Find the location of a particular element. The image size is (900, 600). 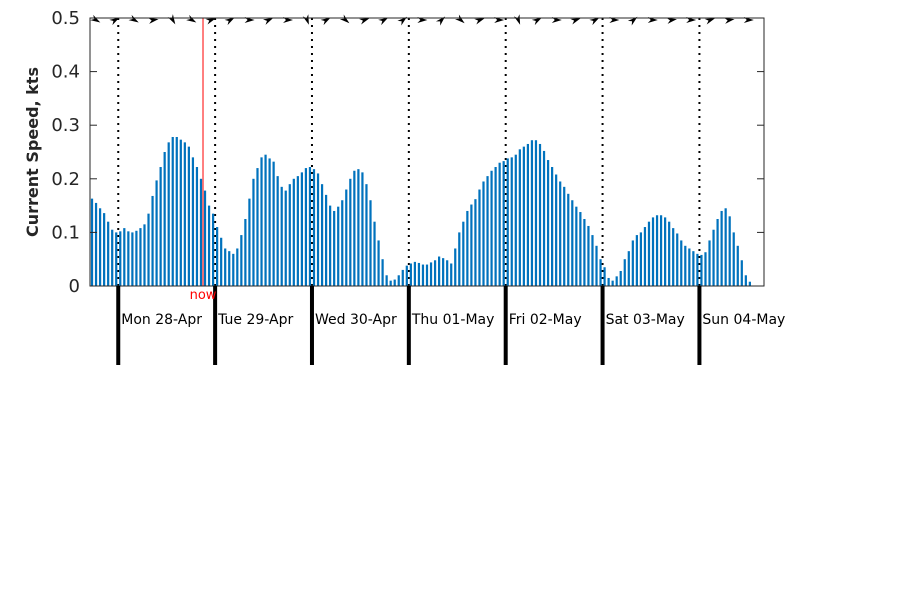

y-tick-label: 0 is located at coordinates (74, 286).